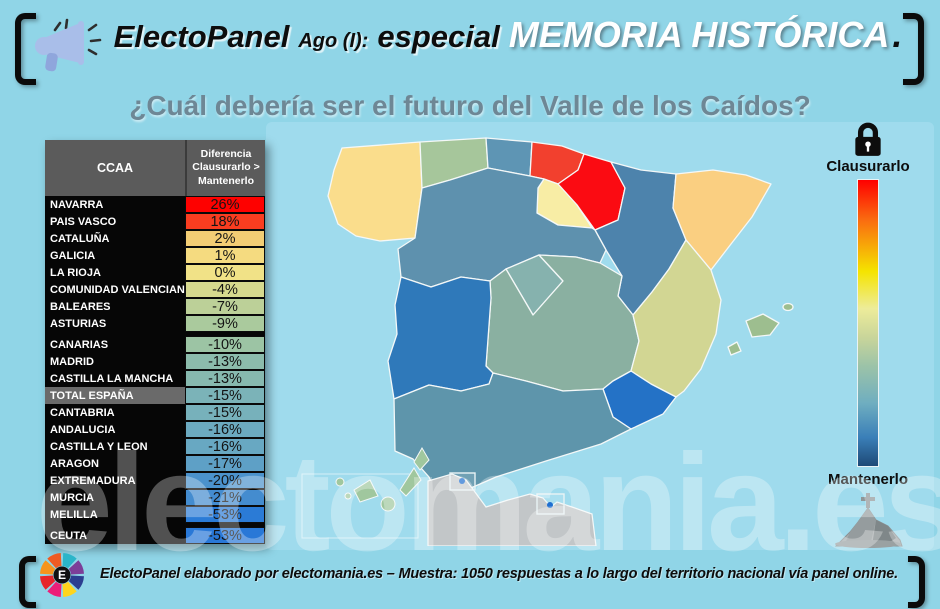 This screenshot has width=940, height=609. I want to click on table-header-row: CCAA Diferencia Clausurarlo > Mantenerlo, so click(155, 168).